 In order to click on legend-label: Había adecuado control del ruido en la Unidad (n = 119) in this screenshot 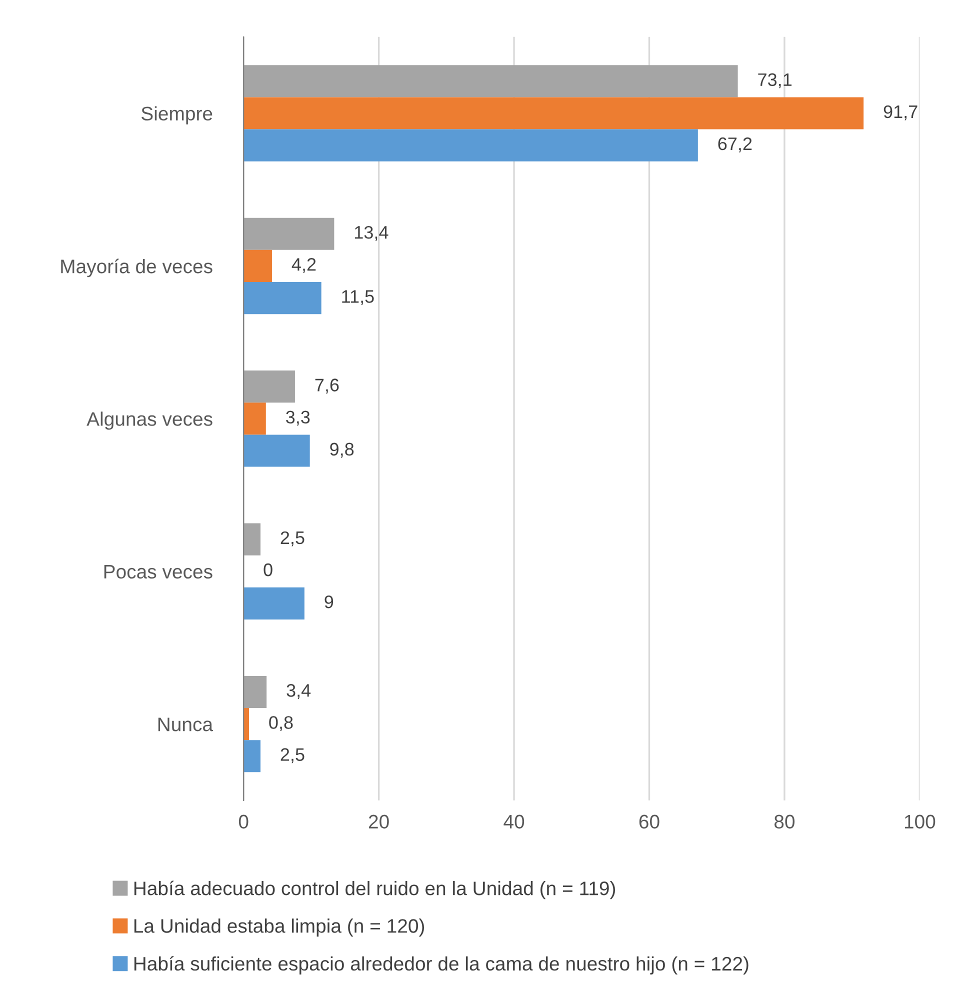, I will do `click(375, 890)`.